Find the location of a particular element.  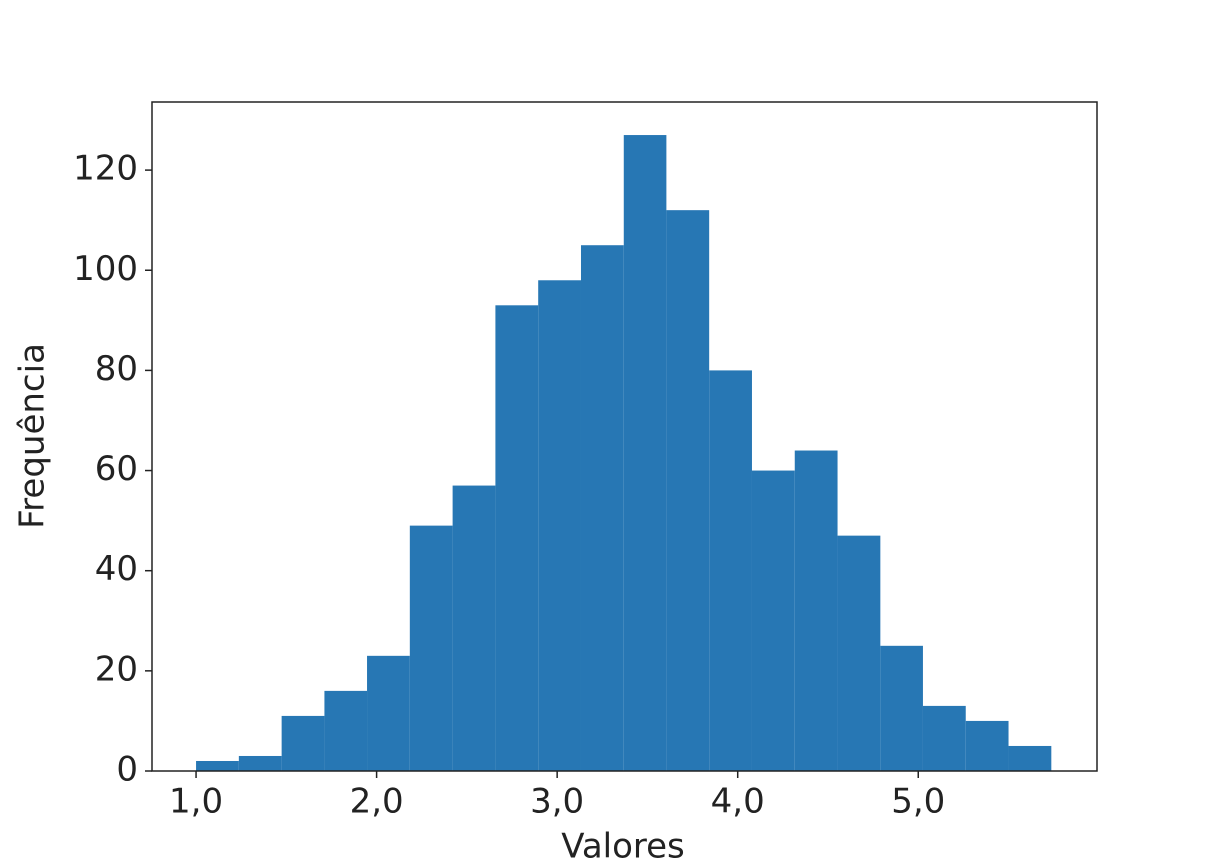

y-tick-label: 40 is located at coordinates (116, 569).